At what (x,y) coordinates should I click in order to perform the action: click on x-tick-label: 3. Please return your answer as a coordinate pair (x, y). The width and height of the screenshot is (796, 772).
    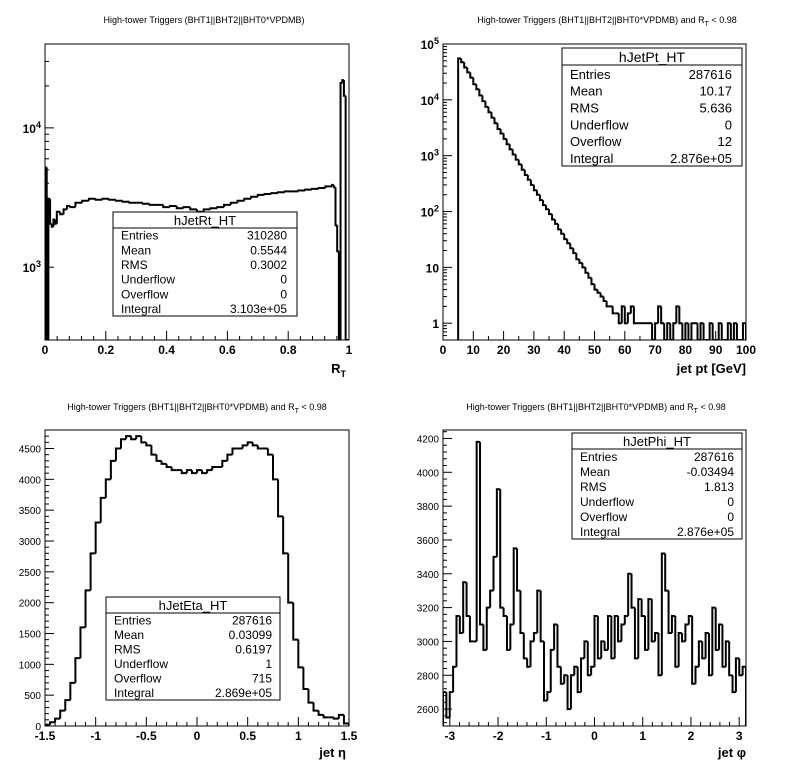
    Looking at the image, I should click on (739, 736).